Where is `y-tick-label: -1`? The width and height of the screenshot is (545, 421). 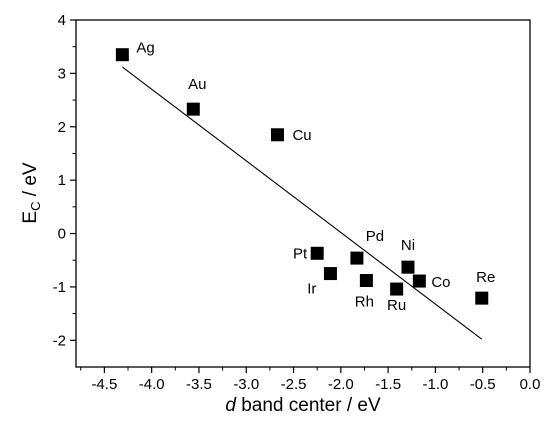 y-tick-label: -1 is located at coordinates (59, 287).